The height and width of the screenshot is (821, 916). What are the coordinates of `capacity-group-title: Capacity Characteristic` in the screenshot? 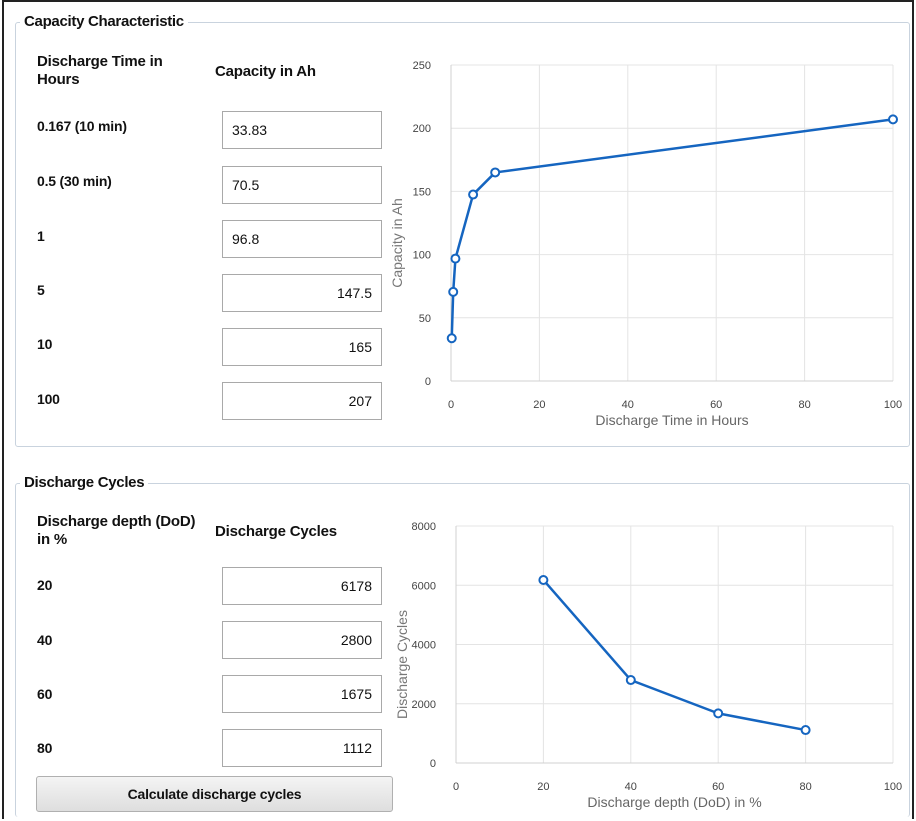 It's located at (104, 21).